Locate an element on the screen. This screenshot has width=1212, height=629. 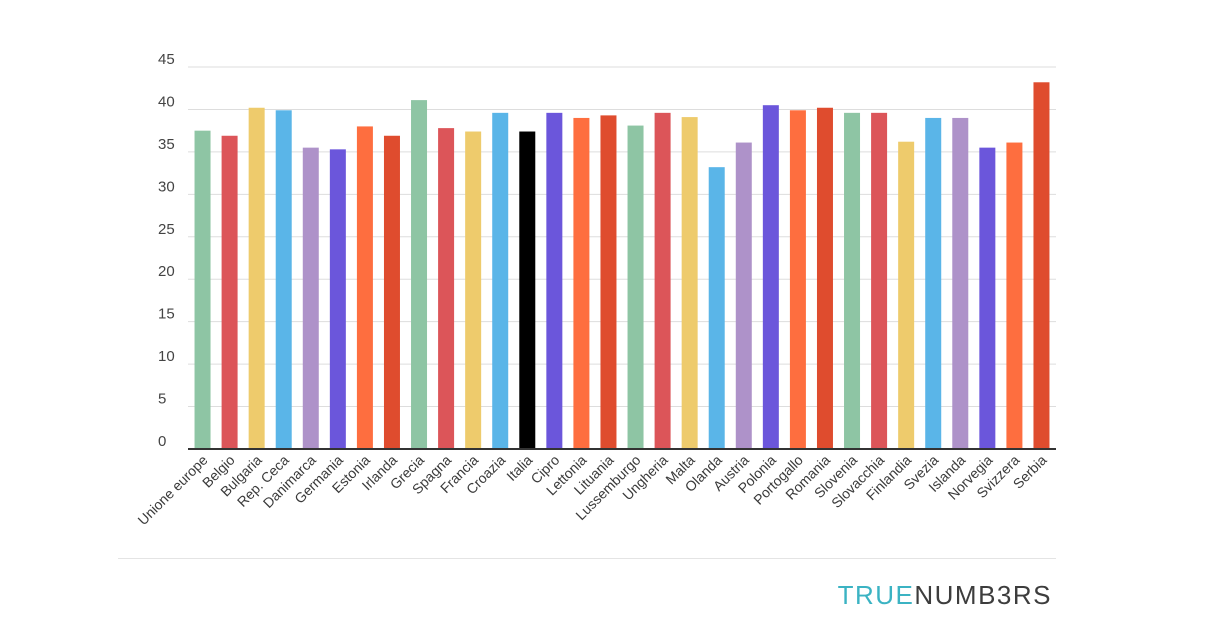
y-tick-label: 35 is located at coordinates (166, 144).